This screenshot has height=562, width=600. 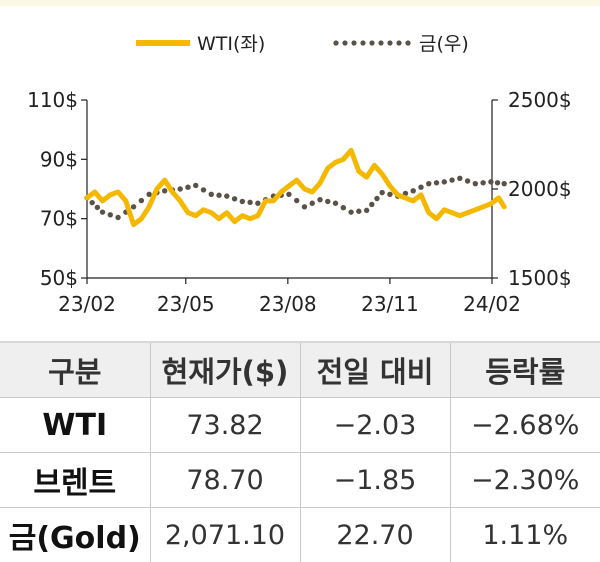 I want to click on x-tick-label: 23/02, so click(x=87, y=304).